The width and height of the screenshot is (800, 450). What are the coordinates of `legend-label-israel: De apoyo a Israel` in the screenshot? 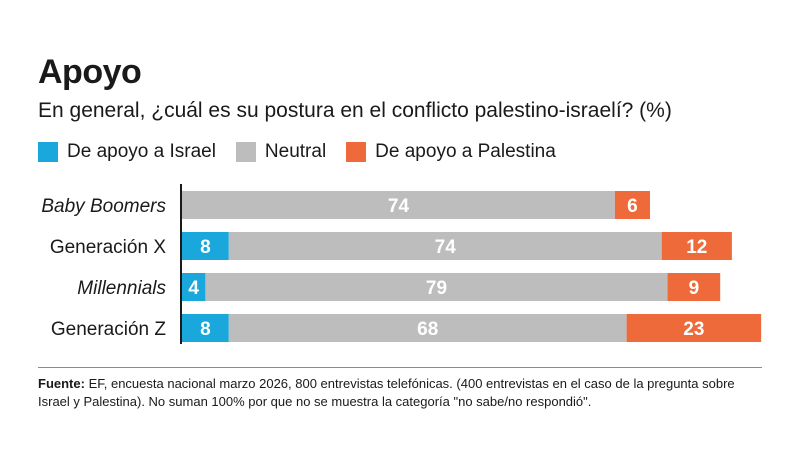 It's located at (141, 151).